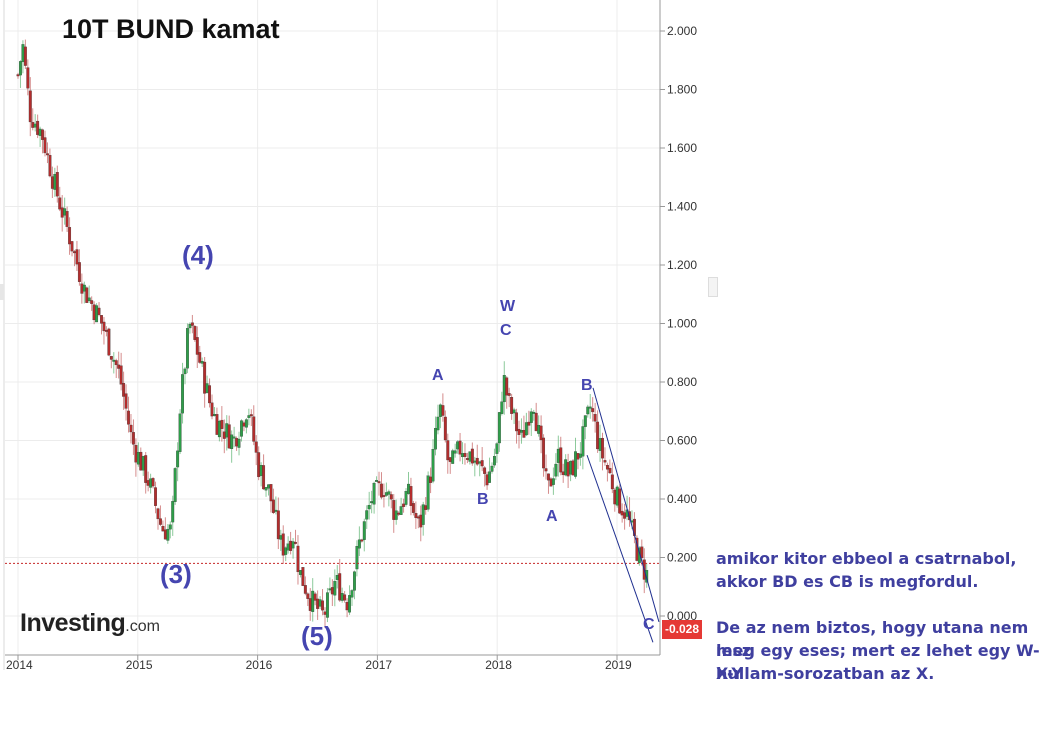  Describe the element at coordinates (682, 629) in the screenshot. I see `last-price-badge: -0.028` at that location.